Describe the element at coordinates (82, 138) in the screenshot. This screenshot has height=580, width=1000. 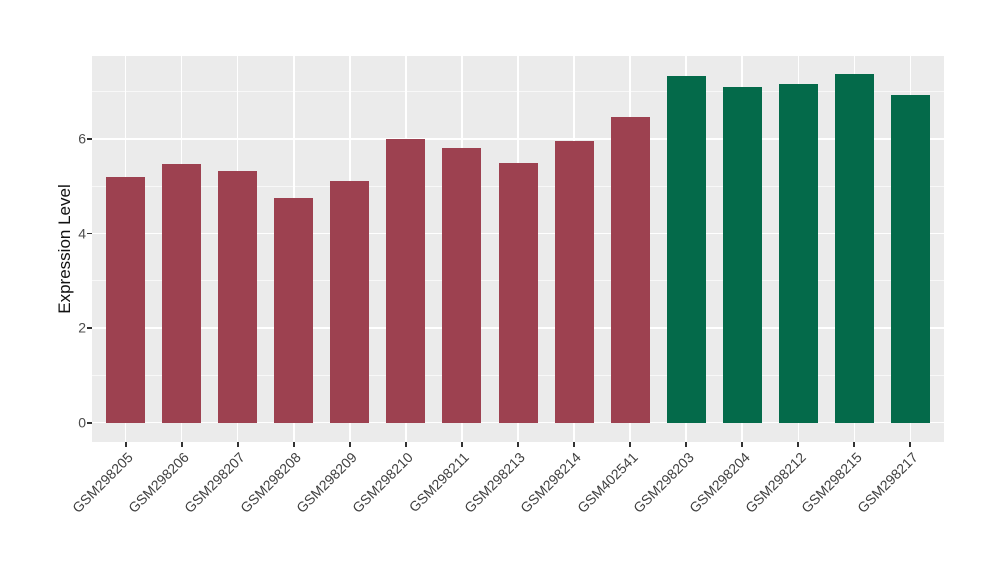
I see `y-tick-label: 6` at that location.